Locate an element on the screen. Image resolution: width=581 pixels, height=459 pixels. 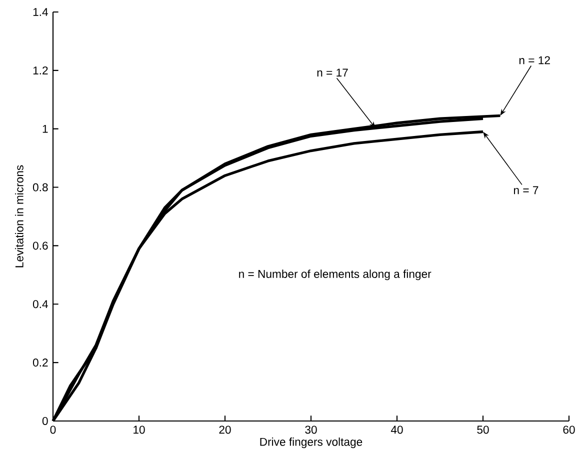
y-tick-label: 0 is located at coordinates (45, 420).